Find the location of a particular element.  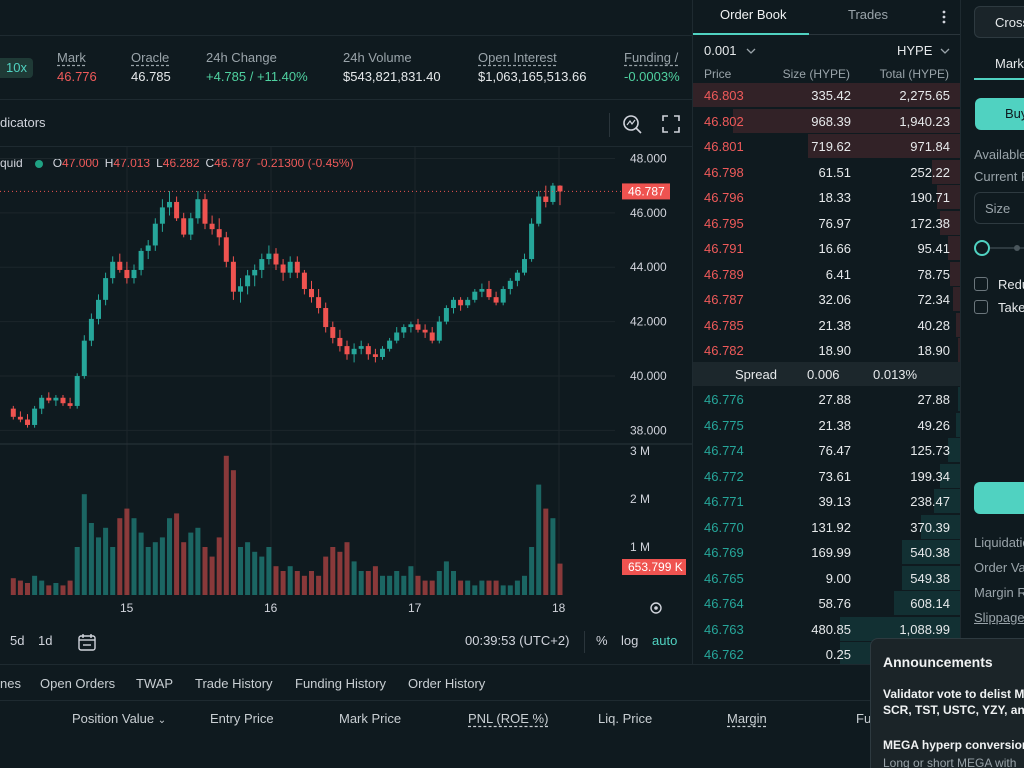

more-menu-icon is located at coordinates (944, 17).